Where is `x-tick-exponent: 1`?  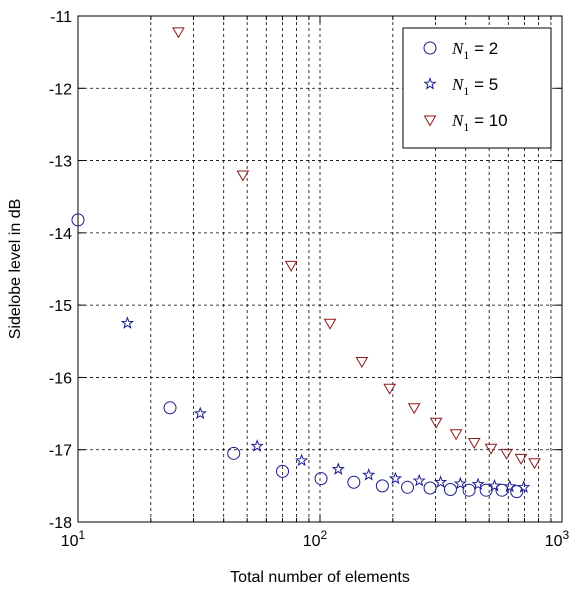
x-tick-exponent: 1 is located at coordinates (82, 535).